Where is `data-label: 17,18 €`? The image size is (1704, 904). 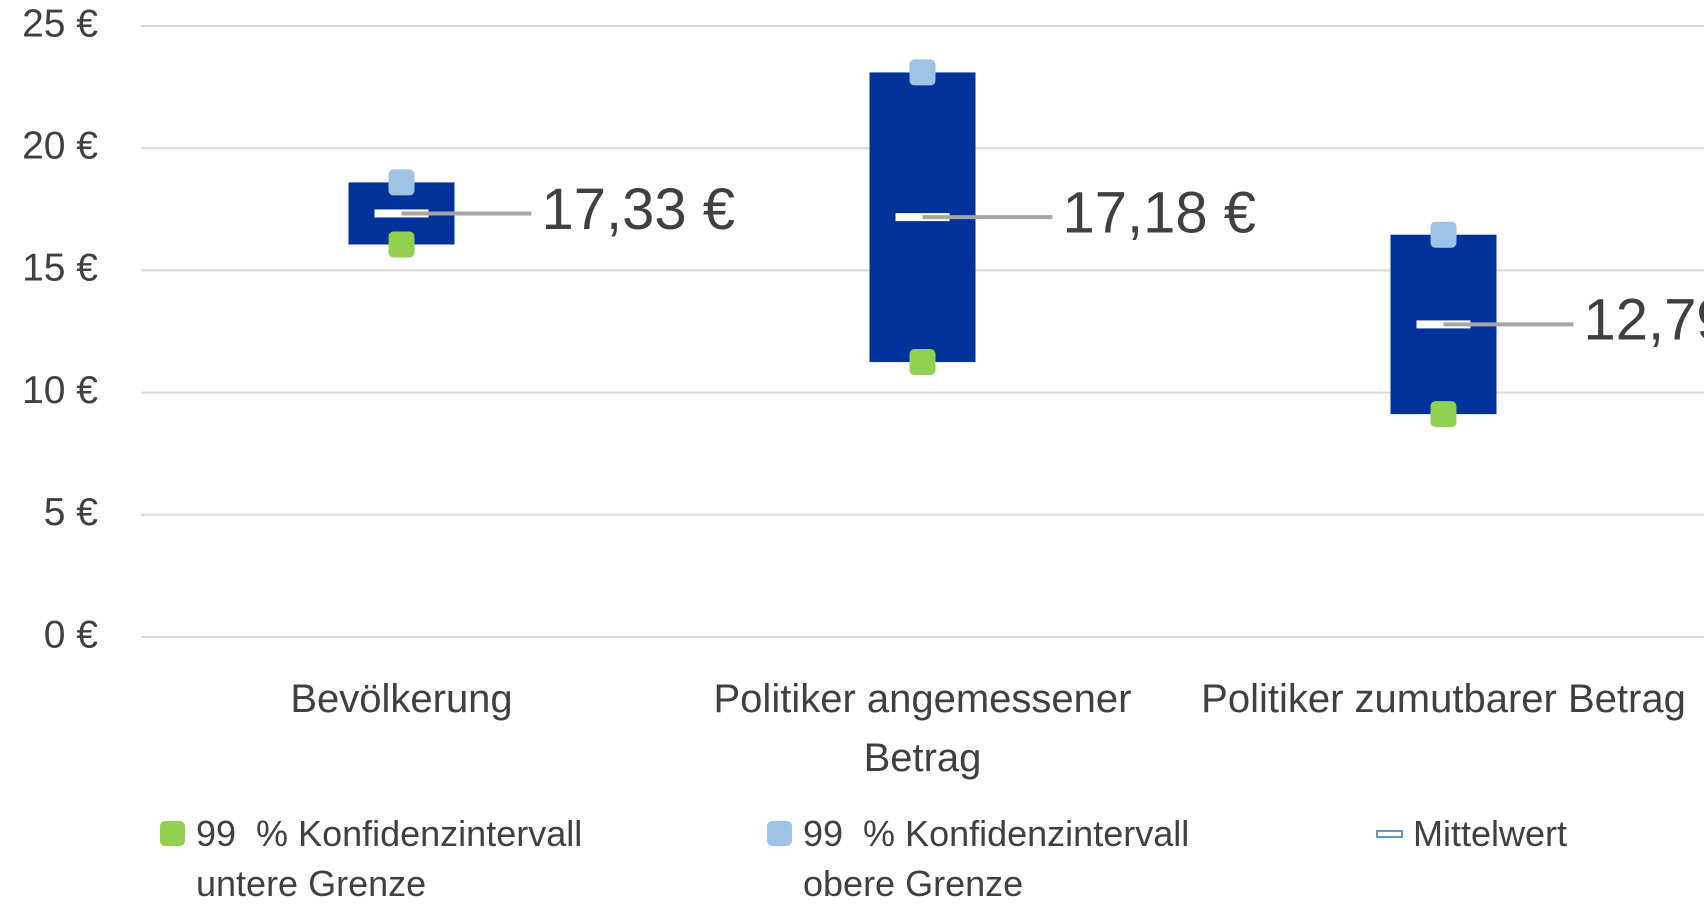
data-label: 17,18 € is located at coordinates (1160, 212).